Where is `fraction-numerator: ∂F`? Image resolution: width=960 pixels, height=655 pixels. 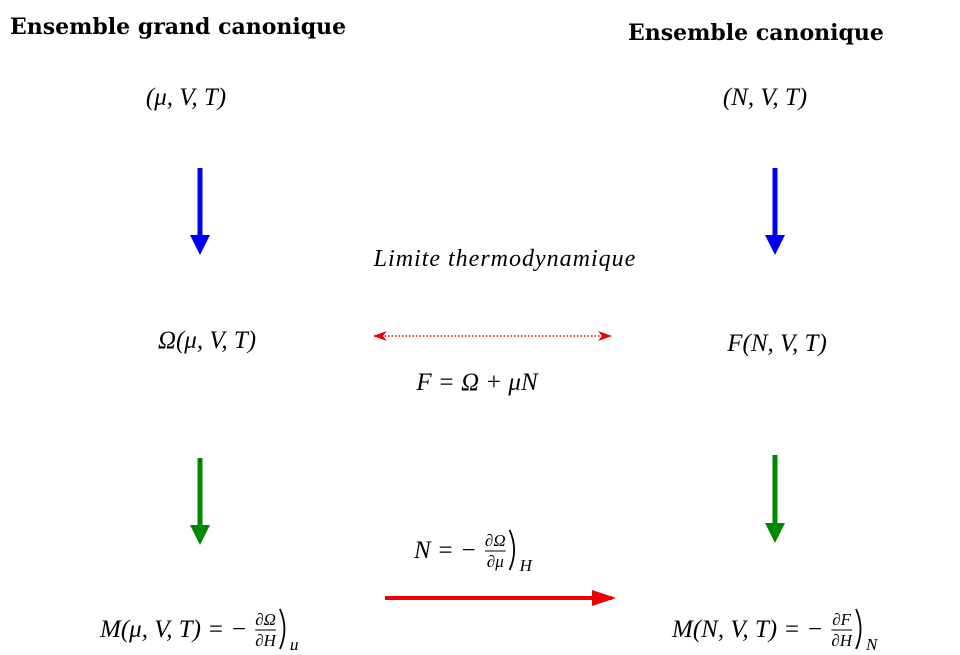 fraction-numerator: ∂F is located at coordinates (841, 619).